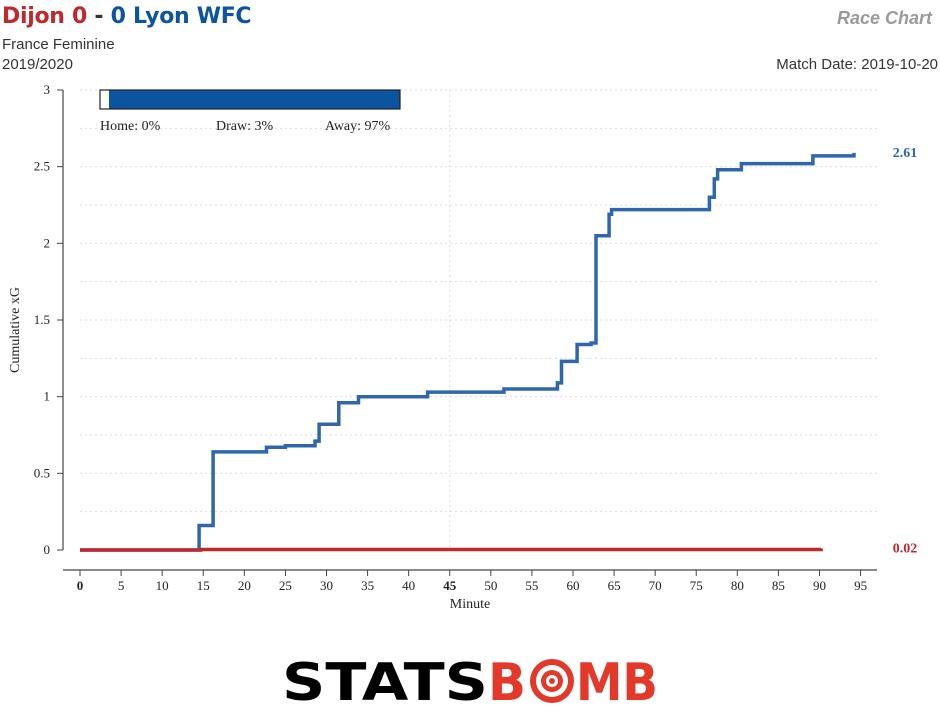 This screenshot has height=720, width=940. Describe the element at coordinates (244, 126) in the screenshot. I see `prob-draw-label: Draw: 3%` at that location.